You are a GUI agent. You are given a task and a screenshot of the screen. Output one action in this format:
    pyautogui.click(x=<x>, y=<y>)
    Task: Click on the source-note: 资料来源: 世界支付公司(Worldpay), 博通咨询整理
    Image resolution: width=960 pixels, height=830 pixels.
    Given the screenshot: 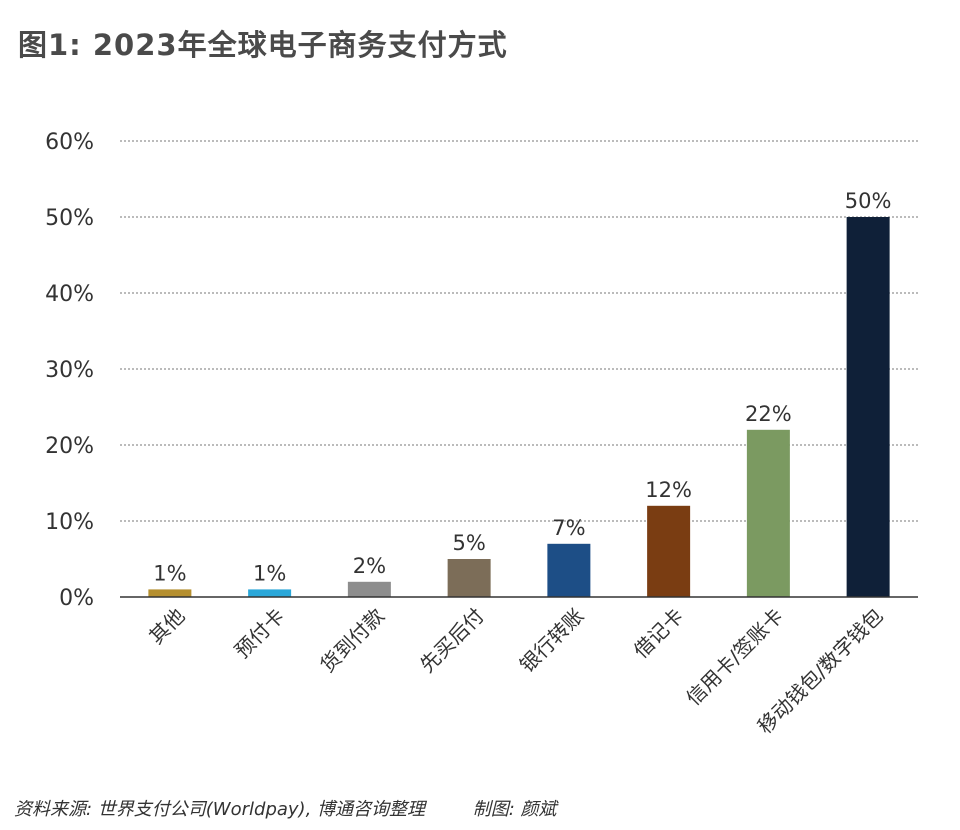 What is the action you would take?
    pyautogui.click(x=220, y=809)
    